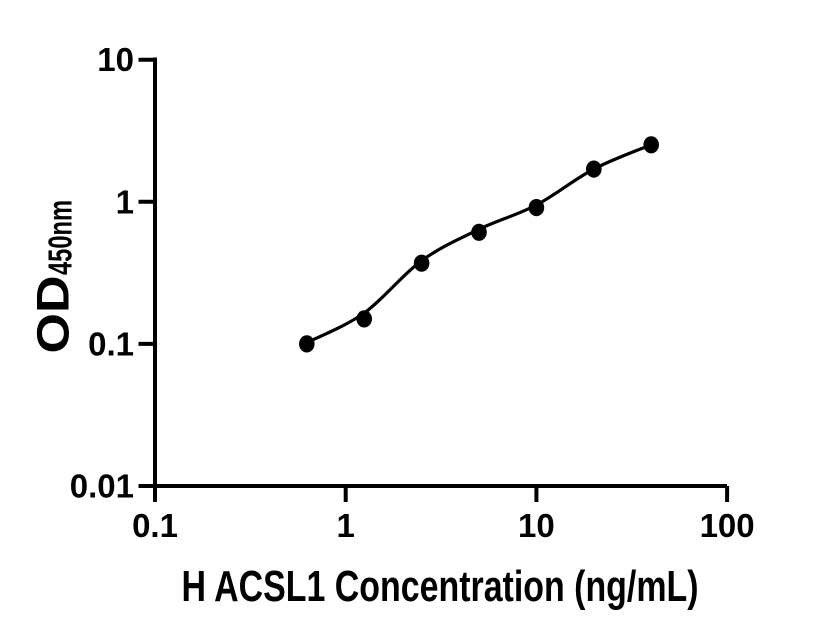 Image resolution: width=816 pixels, height=640 pixels. What do you see at coordinates (536, 525) in the screenshot?
I see `x-axis-tick-label: 10` at bounding box center [536, 525].